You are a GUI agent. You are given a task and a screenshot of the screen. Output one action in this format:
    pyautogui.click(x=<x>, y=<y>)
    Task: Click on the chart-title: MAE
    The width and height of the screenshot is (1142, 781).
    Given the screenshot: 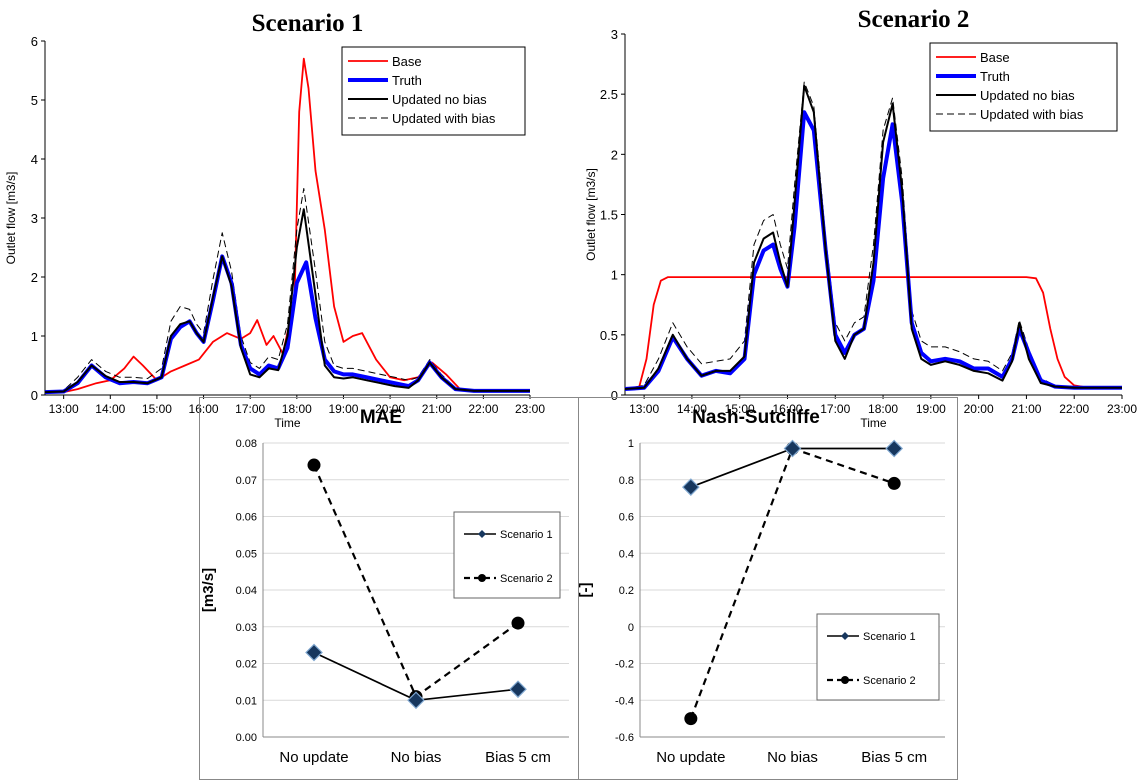 What is the action you would take?
    pyautogui.click(x=381, y=417)
    